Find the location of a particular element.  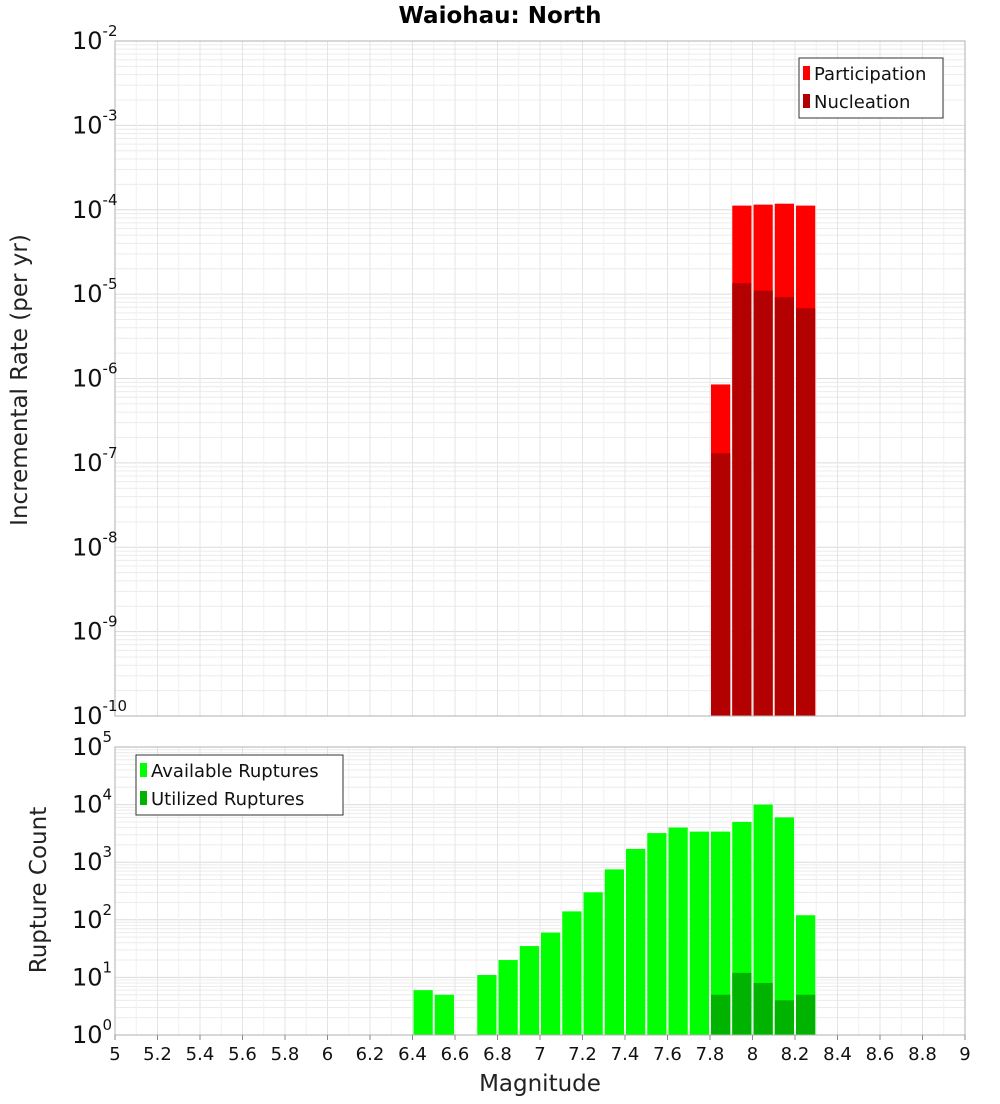

x-tick-label: 5.4 is located at coordinates (200, 1054).